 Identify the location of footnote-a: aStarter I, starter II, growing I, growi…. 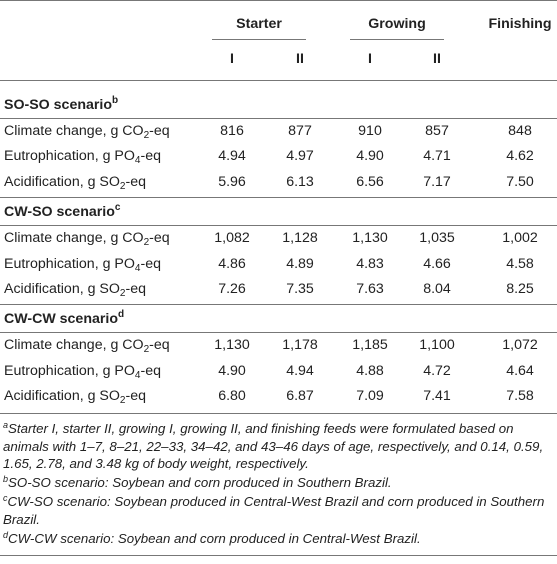
(273, 446).